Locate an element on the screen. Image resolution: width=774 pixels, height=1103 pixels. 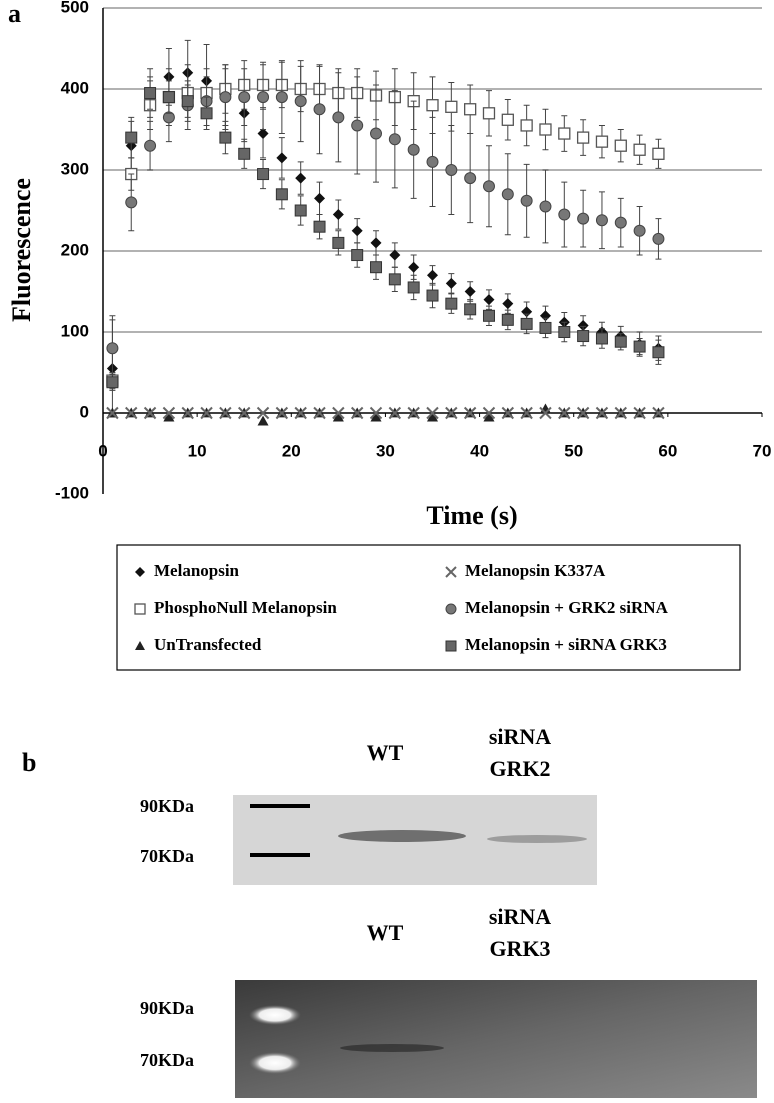
lane-label: siRNA is located at coordinates (520, 916).